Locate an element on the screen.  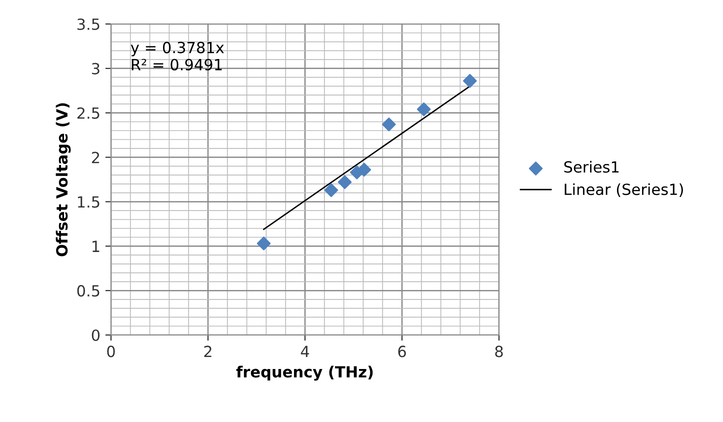
x-axis-title: frequency (THz) is located at coordinates (304, 373).